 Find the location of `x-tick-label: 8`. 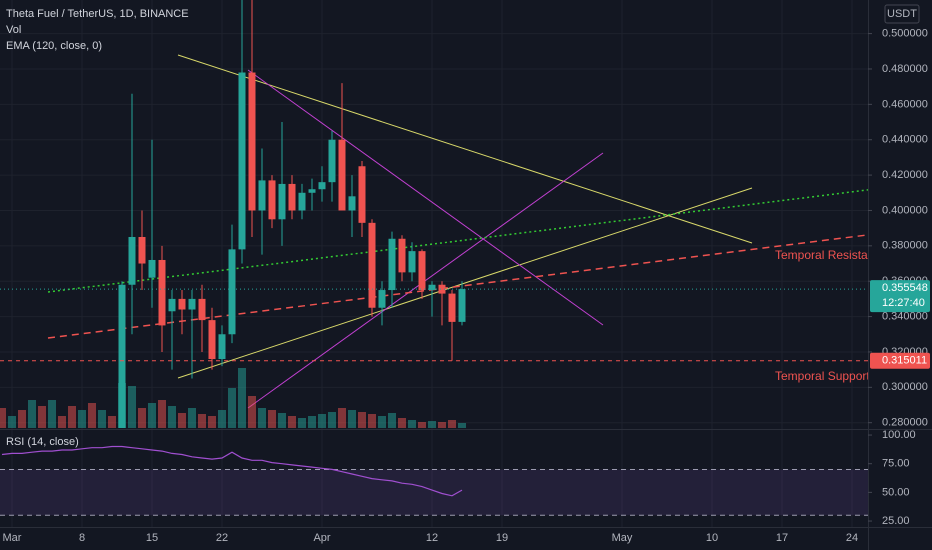

x-tick-label: 8 is located at coordinates (82, 538).